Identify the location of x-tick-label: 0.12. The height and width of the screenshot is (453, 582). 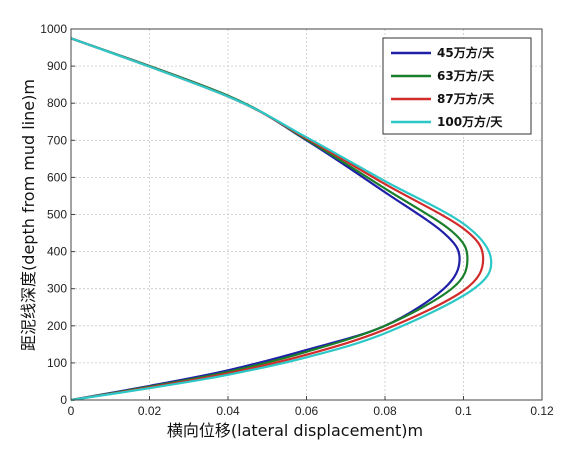
(542, 411).